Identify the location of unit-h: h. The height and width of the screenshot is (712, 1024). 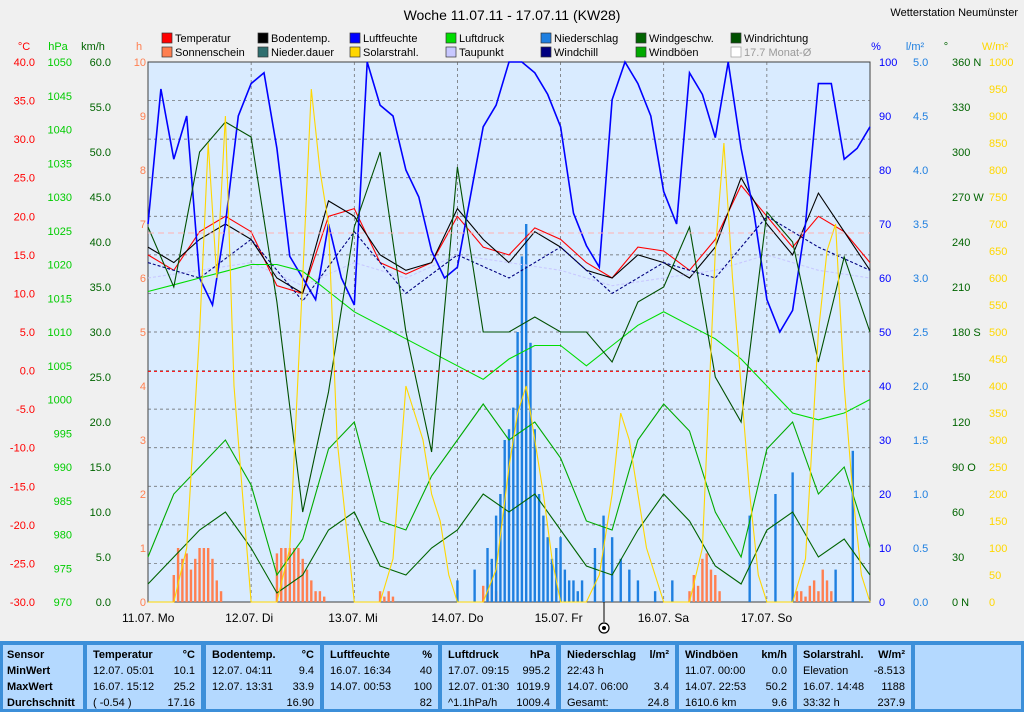
(139, 47).